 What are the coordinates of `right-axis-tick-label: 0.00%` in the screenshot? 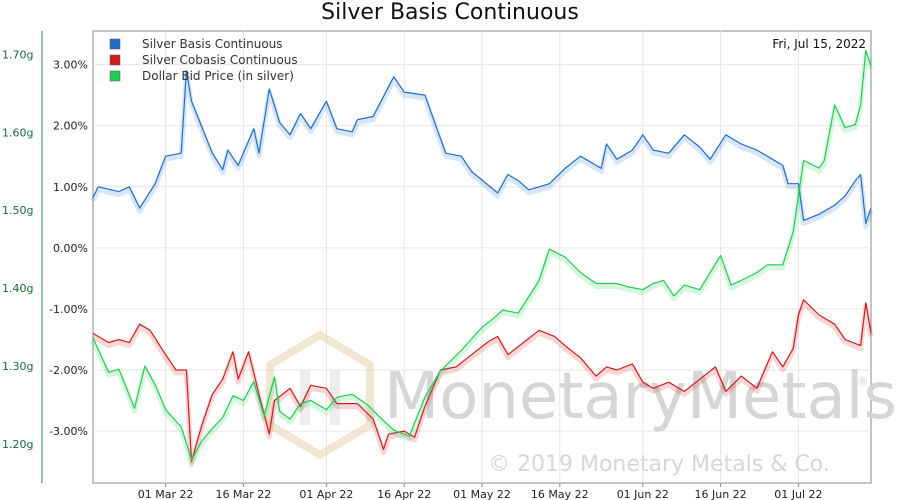 It's located at (70, 248).